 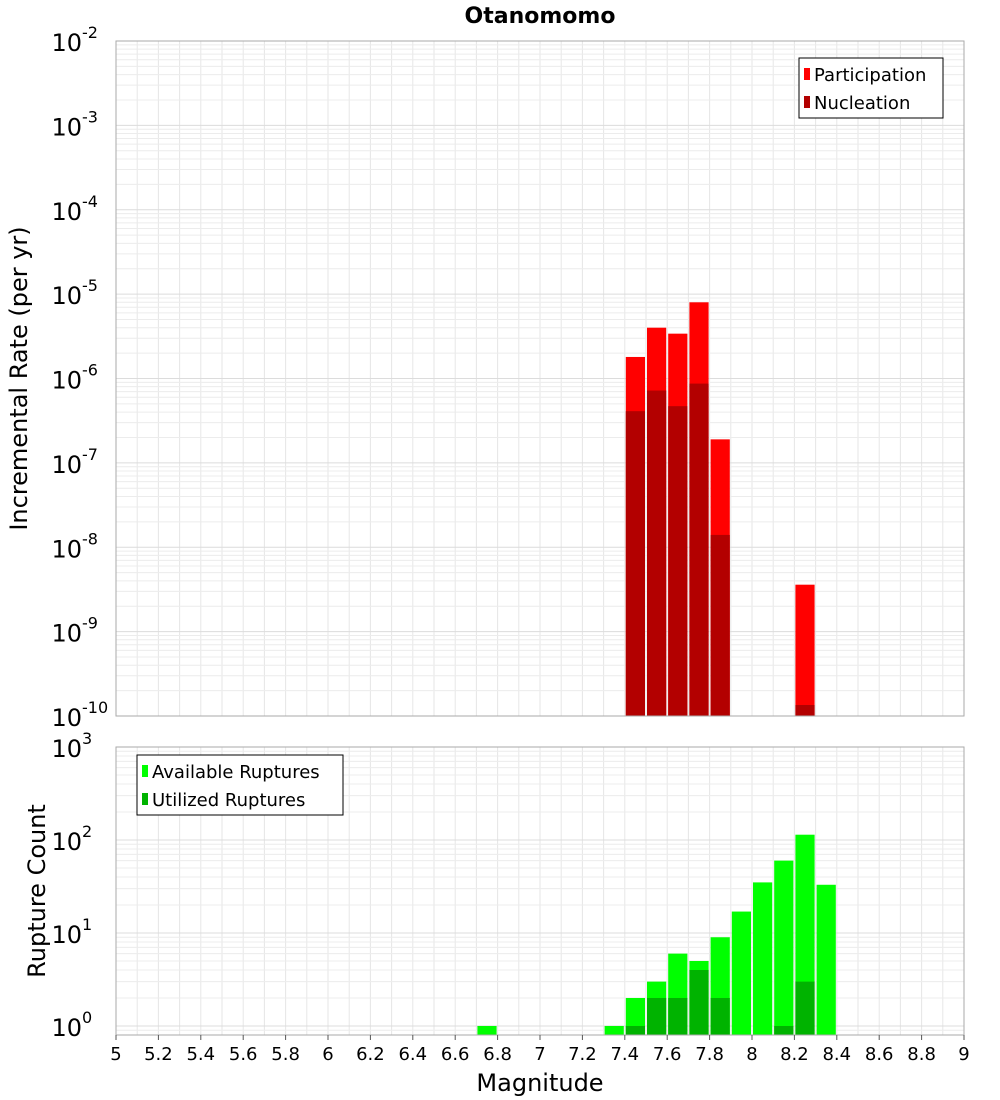 I want to click on y-tick-exponent: -8, so click(x=90, y=538).